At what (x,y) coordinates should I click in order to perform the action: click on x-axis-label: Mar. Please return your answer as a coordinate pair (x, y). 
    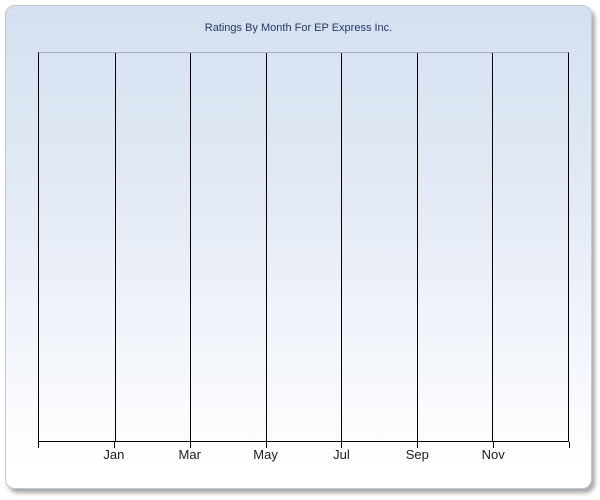
    Looking at the image, I should click on (189, 454).